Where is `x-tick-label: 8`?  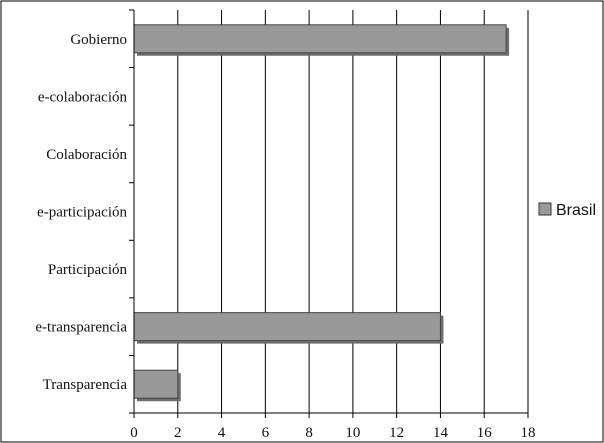
x-tick-label: 8 is located at coordinates (309, 433).